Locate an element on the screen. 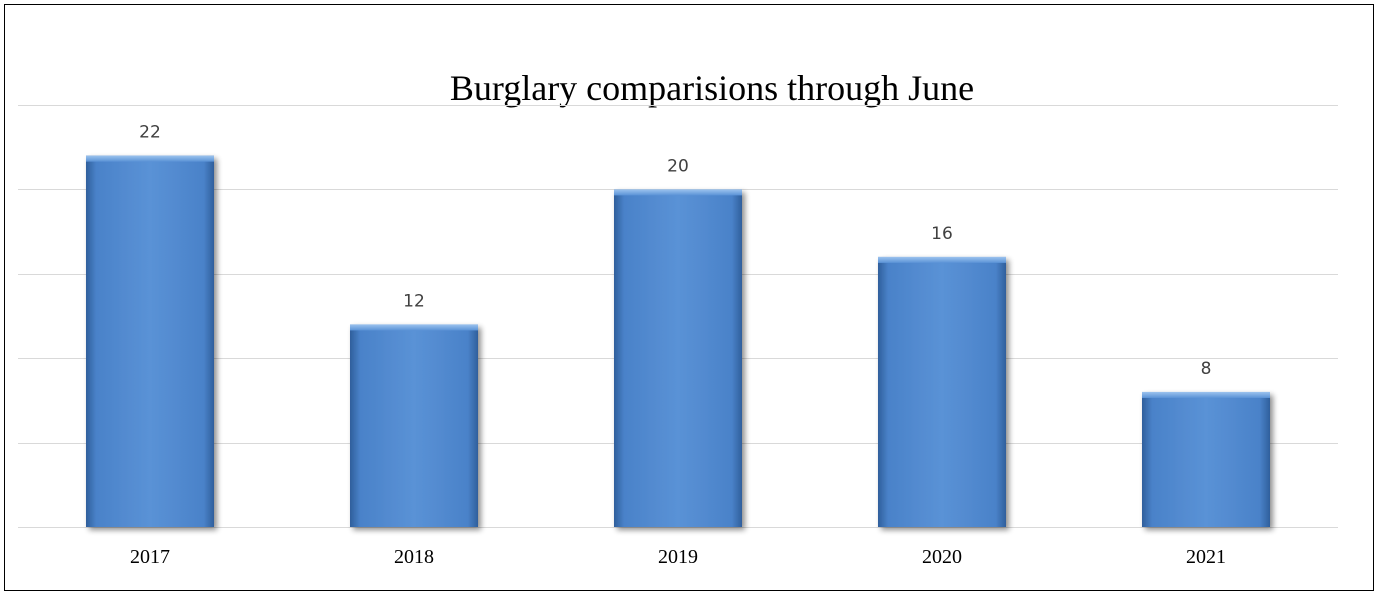  bar-2017 is located at coordinates (150, 341).